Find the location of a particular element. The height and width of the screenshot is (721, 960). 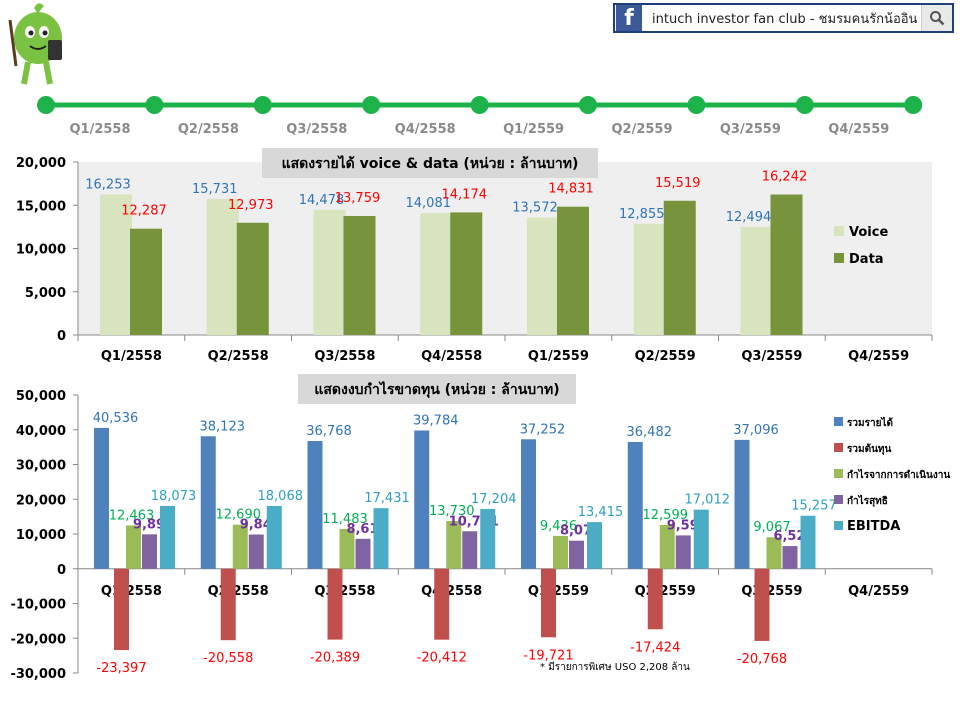

data-label: 37,252 is located at coordinates (543, 429).